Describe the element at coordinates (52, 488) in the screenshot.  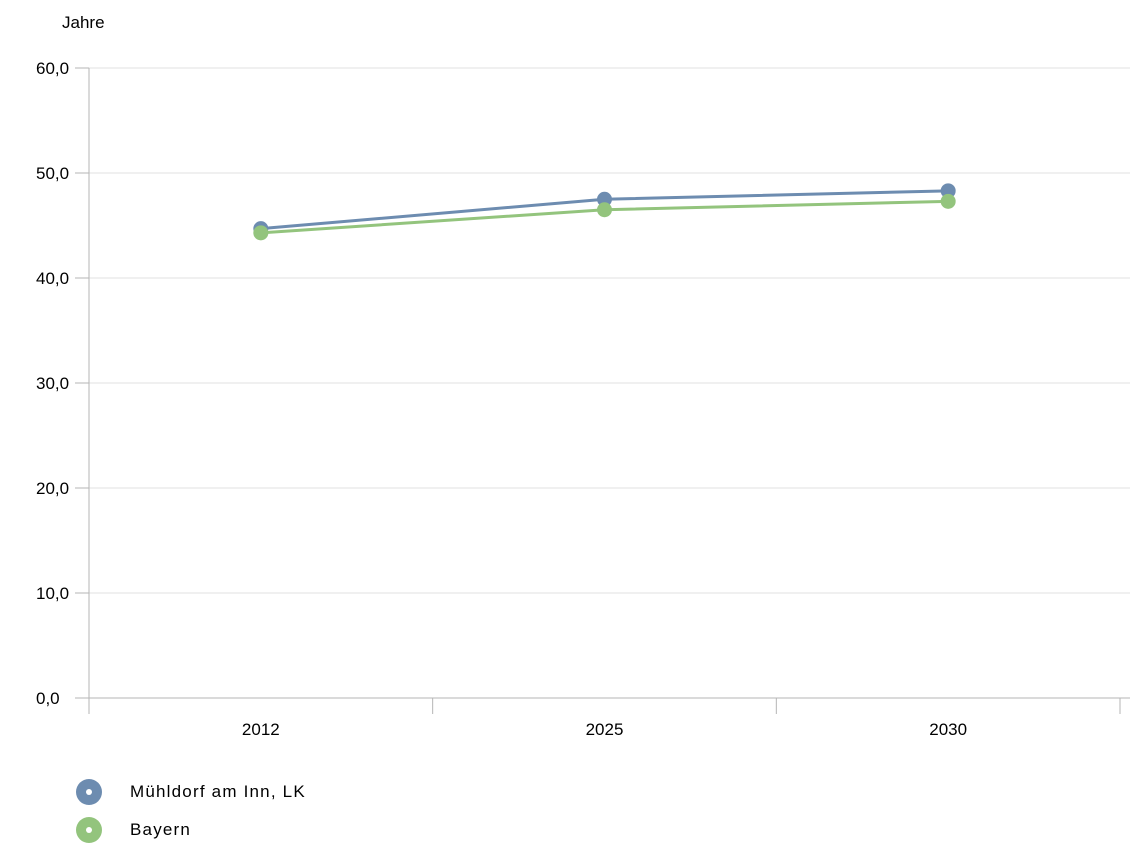
I see `y-tick-label: 20,0` at that location.